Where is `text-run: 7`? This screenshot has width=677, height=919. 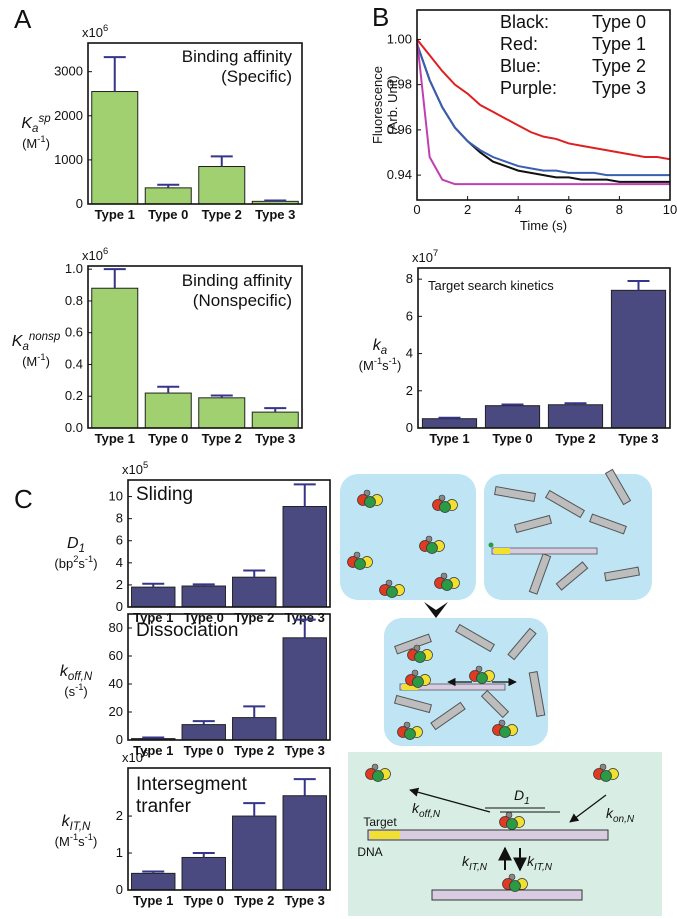 text-run: 7 is located at coordinates (435, 253).